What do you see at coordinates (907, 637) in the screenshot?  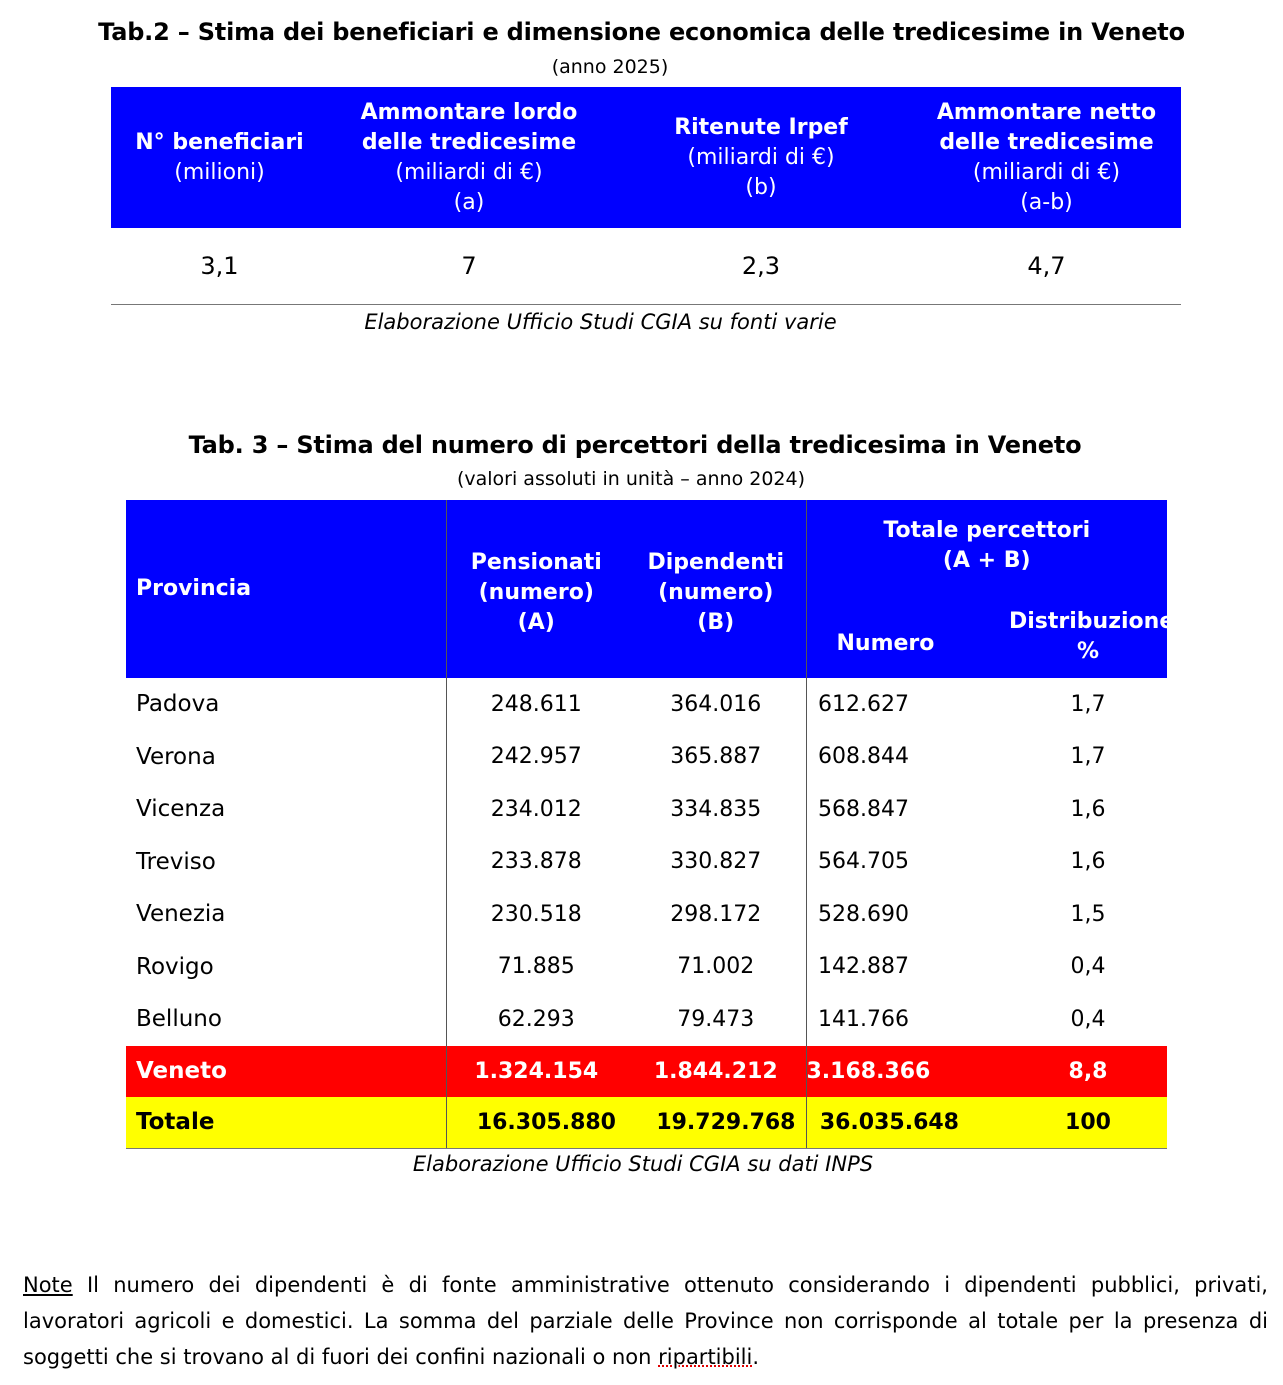 I see `tab3-header-numero: Numero` at bounding box center [907, 637].